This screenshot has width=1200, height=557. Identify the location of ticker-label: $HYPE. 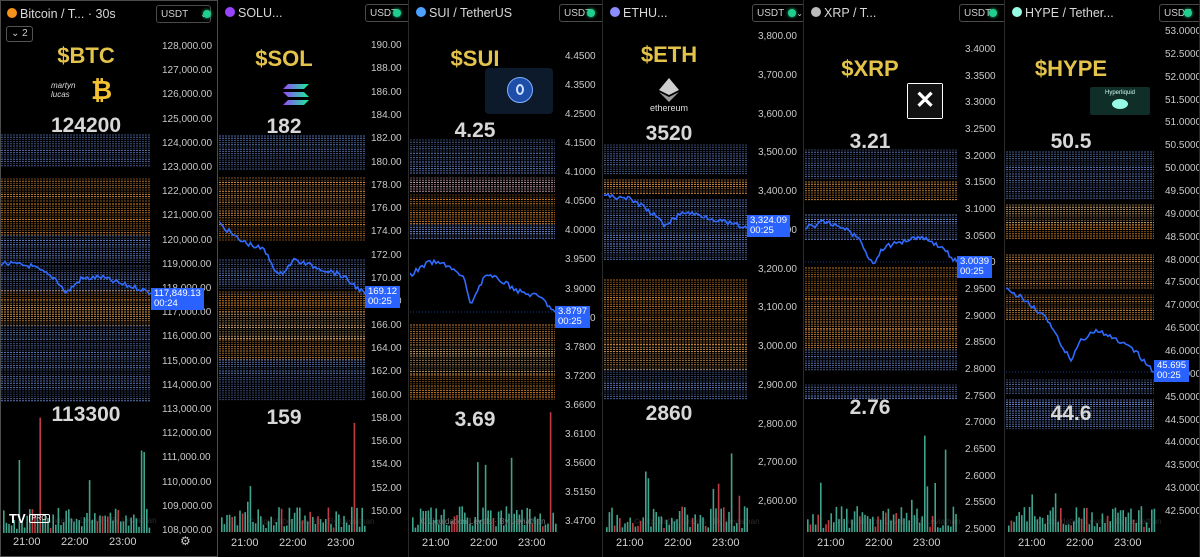
(1071, 68).